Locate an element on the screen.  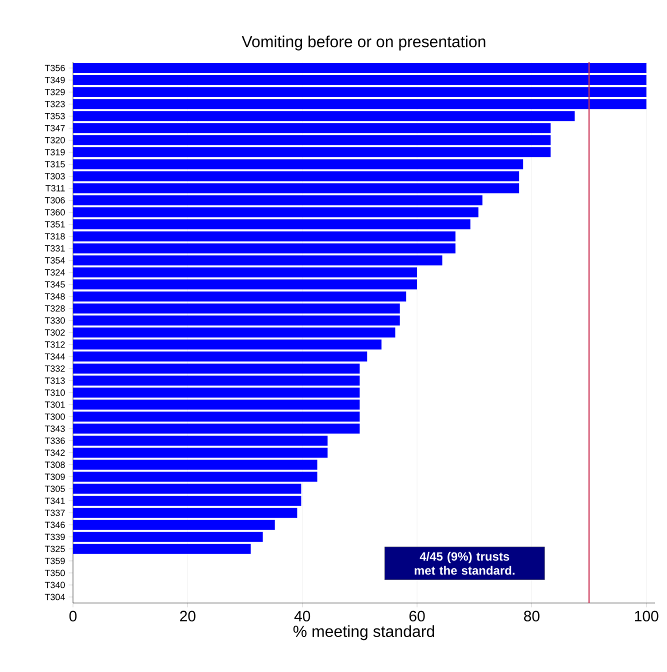
y-tick-label: T332 is located at coordinates (54, 368).